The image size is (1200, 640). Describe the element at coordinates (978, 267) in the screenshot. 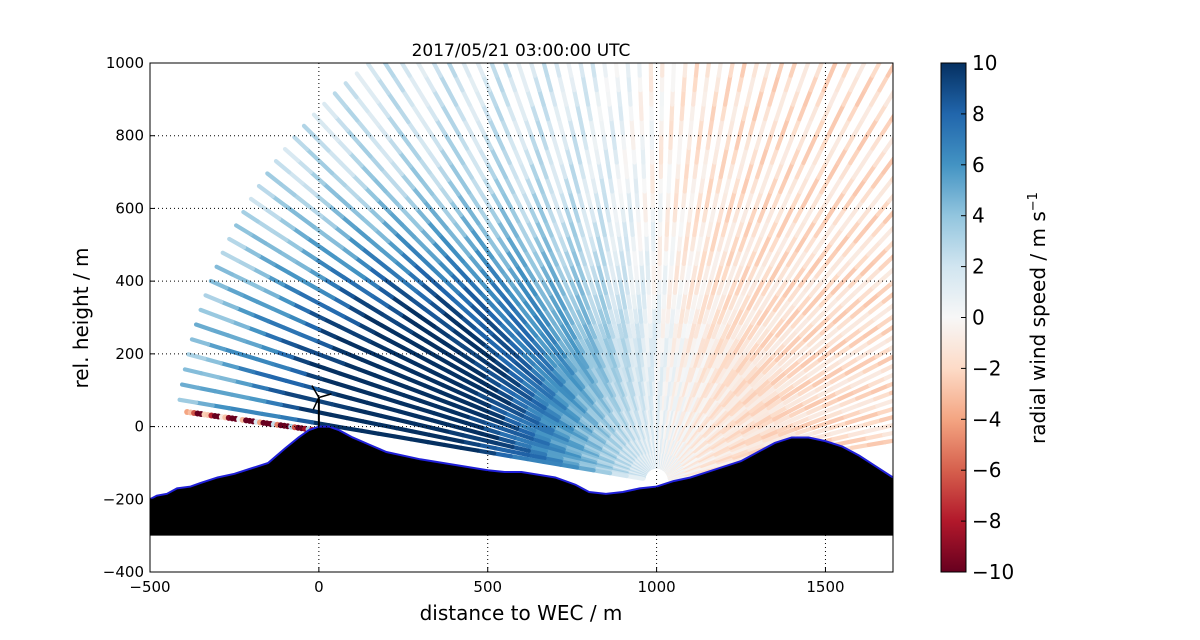

I see `colorbar-tick-label: 2` at that location.